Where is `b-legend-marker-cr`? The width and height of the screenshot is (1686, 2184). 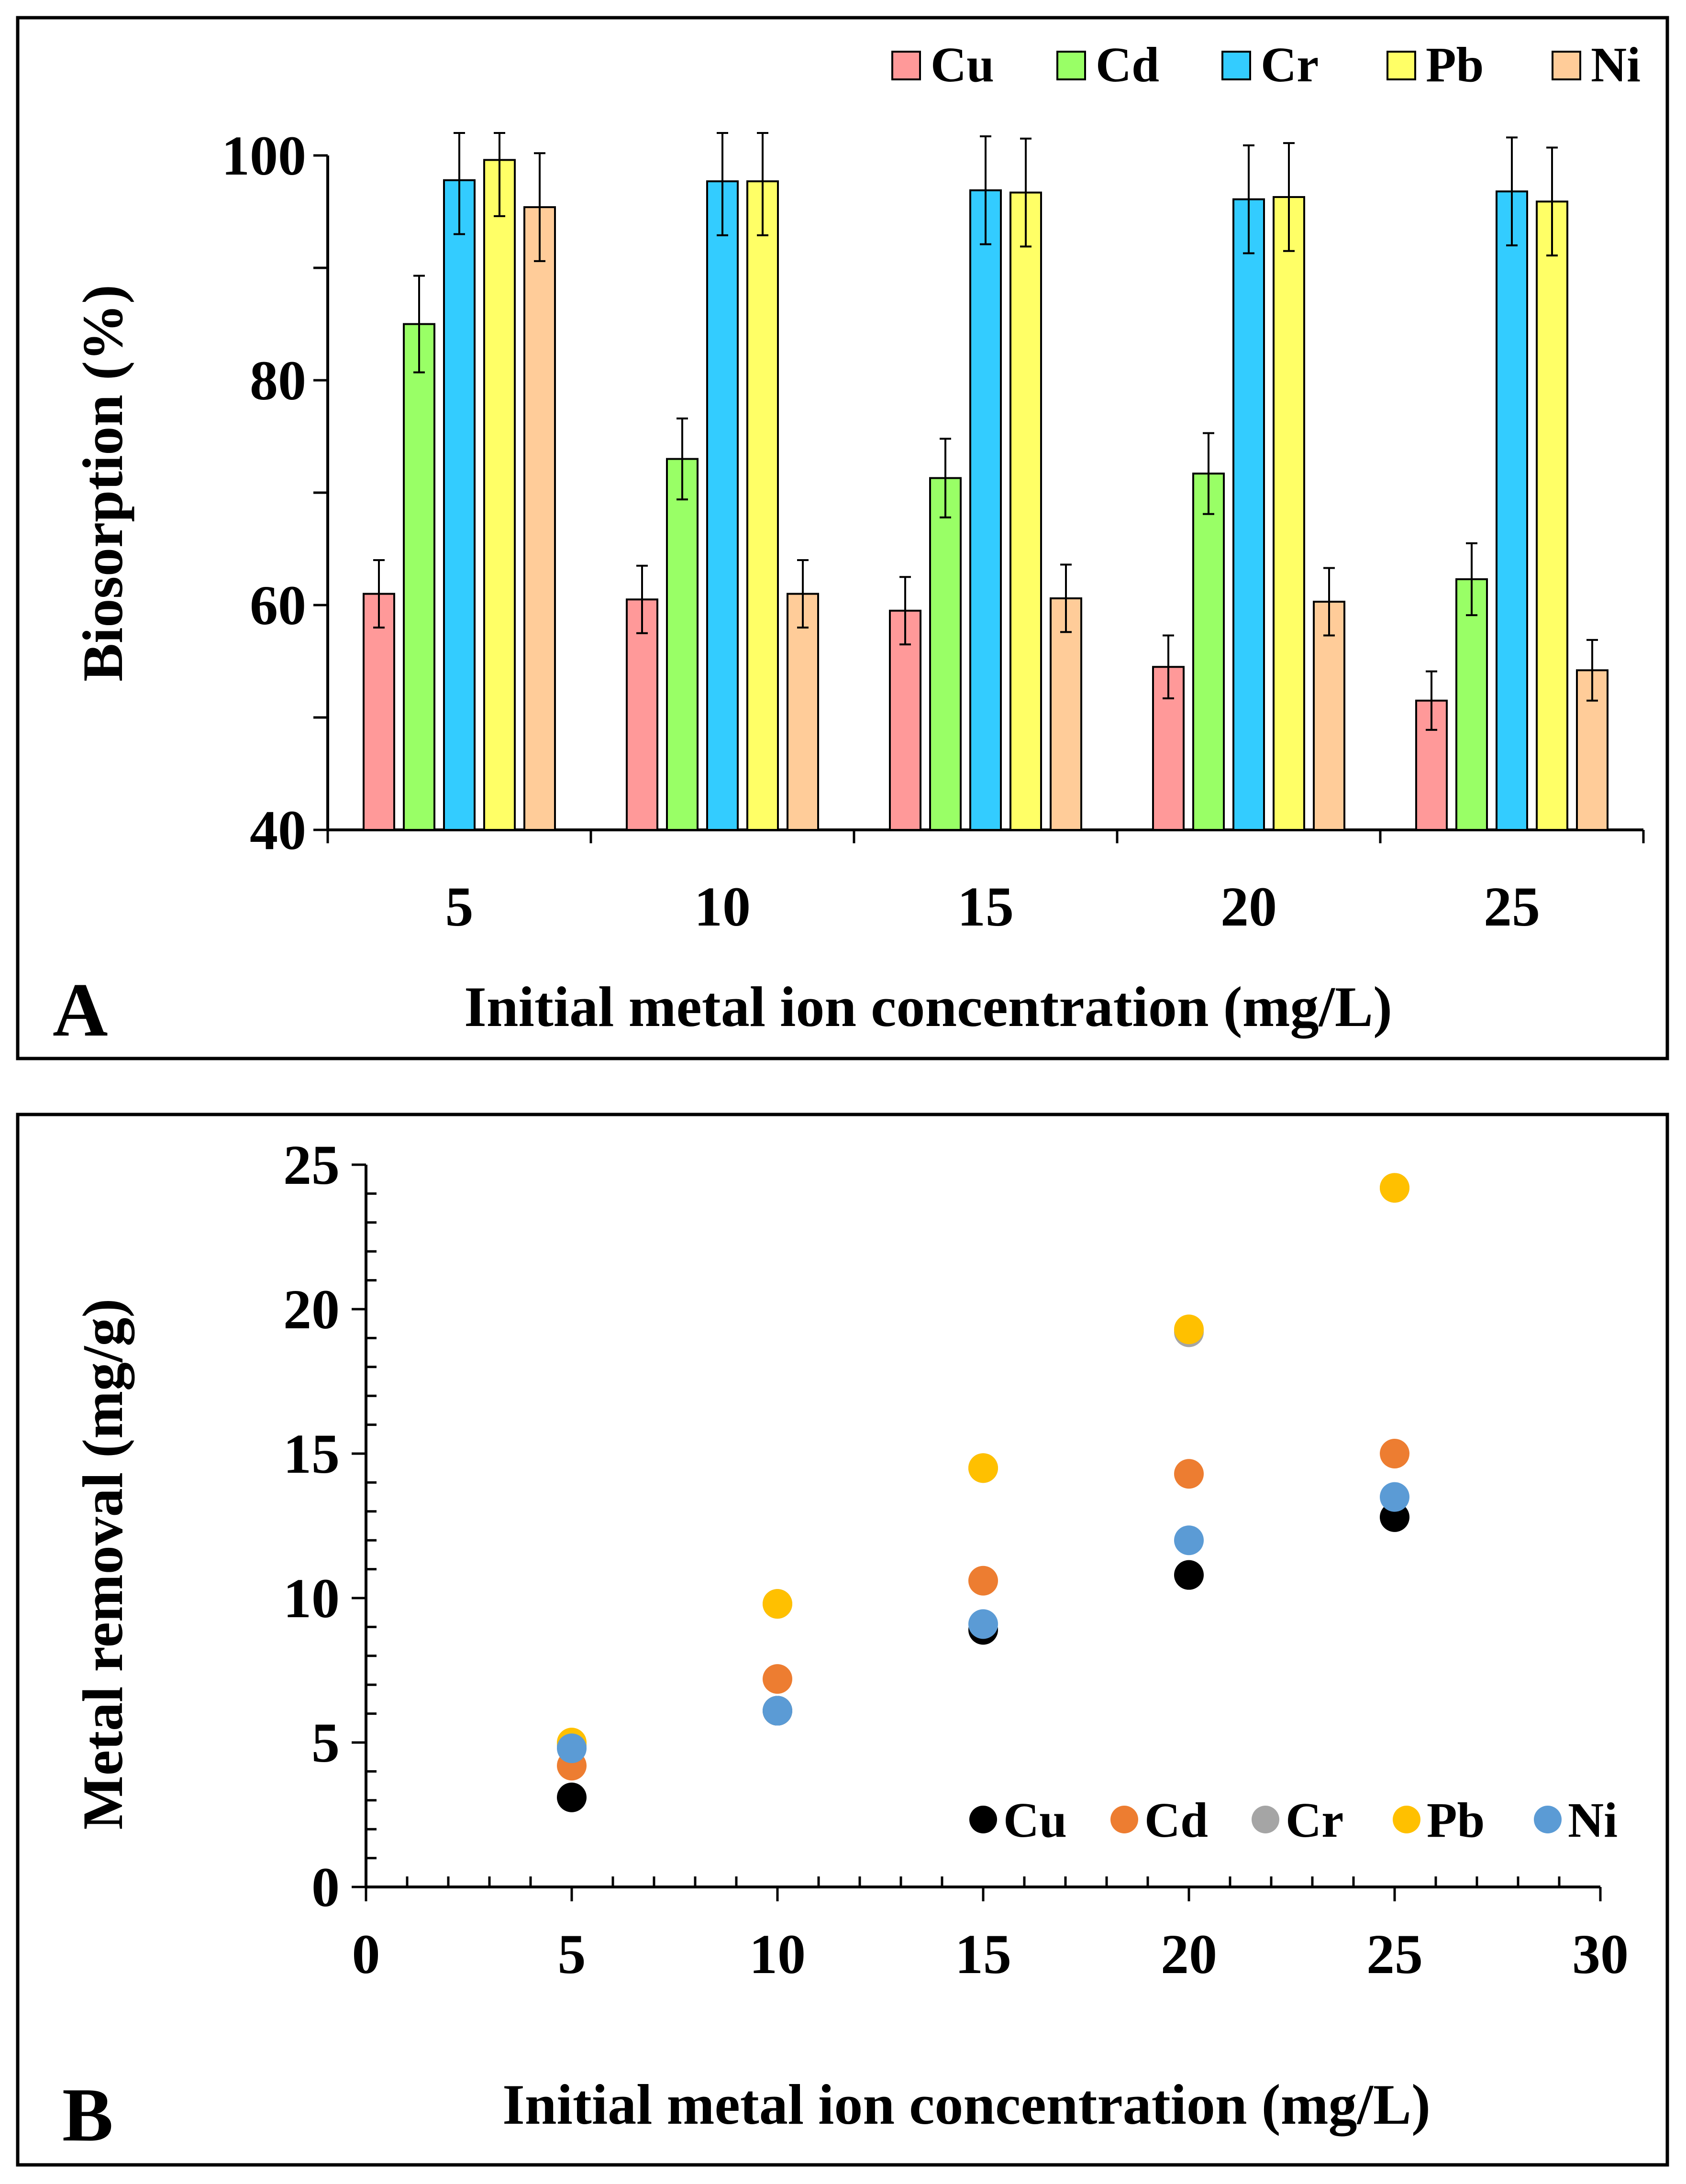
b-legend-marker-cr is located at coordinates (1265, 1820).